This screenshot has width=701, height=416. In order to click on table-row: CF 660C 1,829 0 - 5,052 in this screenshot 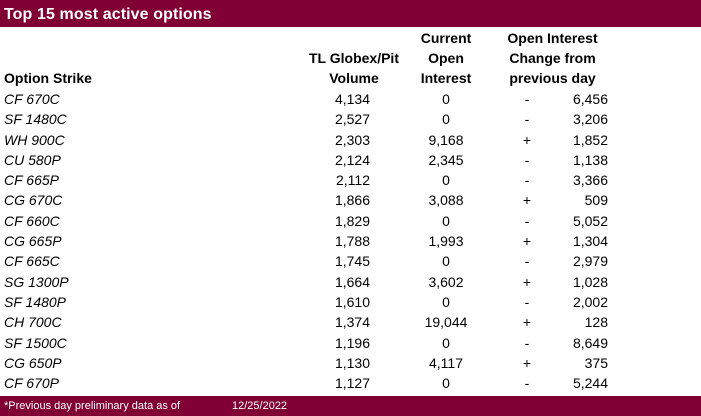, I will do `click(350, 221)`.